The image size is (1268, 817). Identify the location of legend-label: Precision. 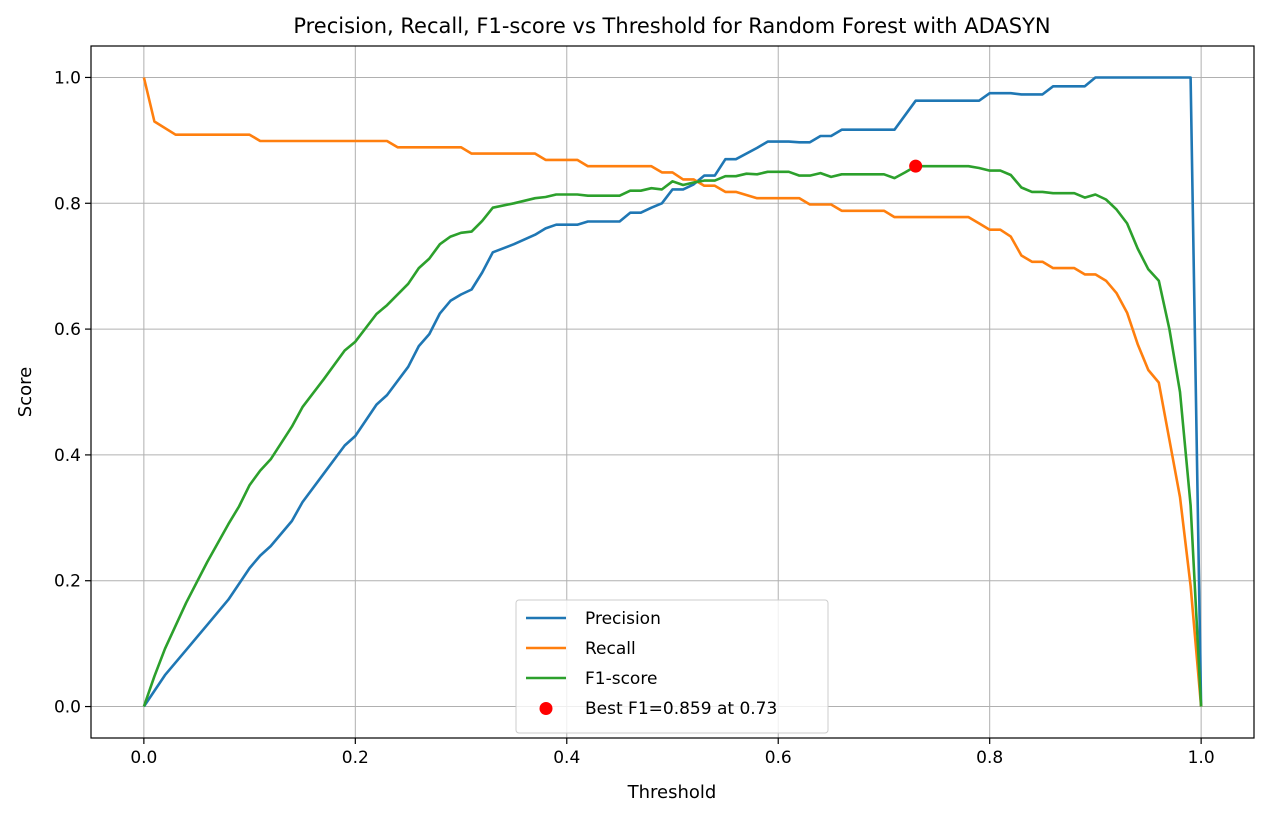
(623, 619).